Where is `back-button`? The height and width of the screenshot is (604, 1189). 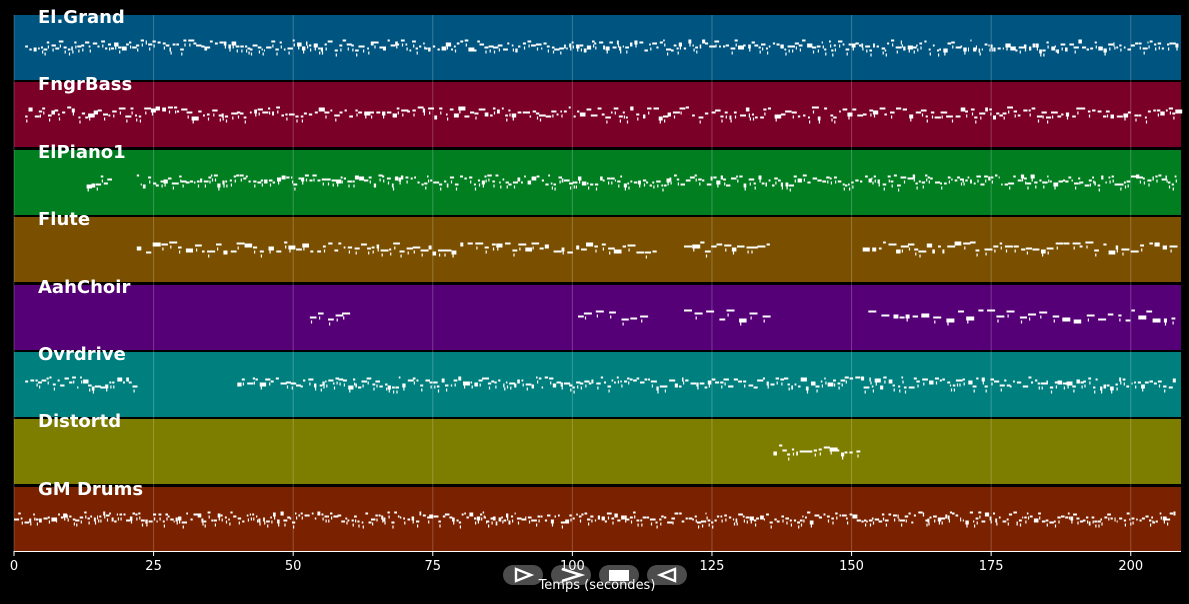
back-button is located at coordinates (667, 575).